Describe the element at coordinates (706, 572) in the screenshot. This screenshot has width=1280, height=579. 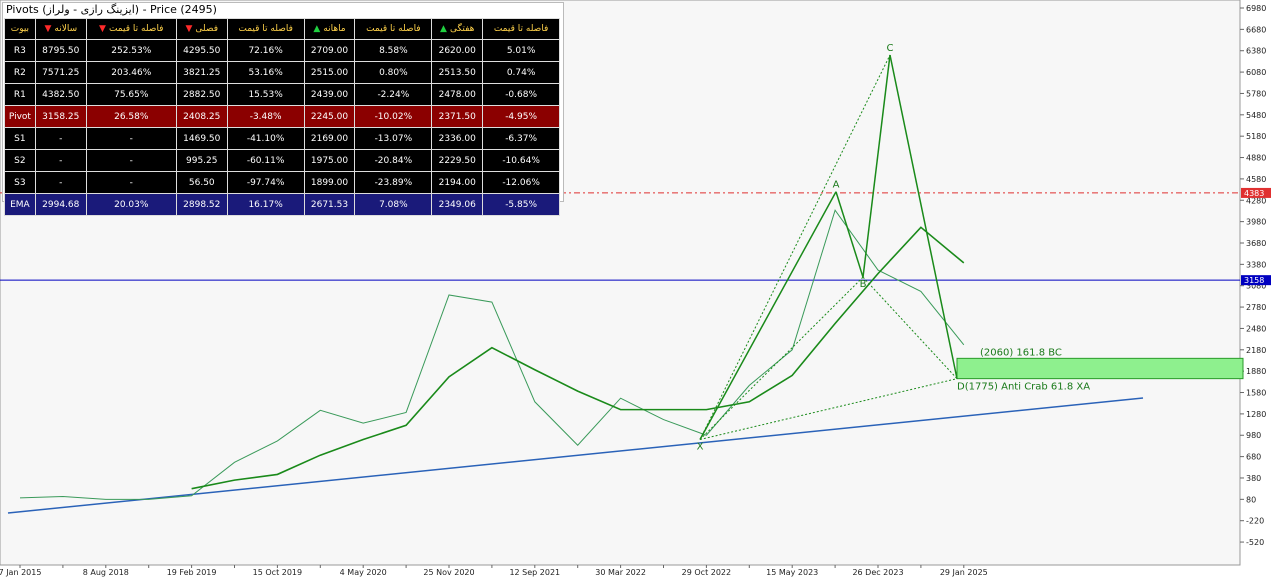
I see `x-tick-label: 29 Oct 2022` at that location.